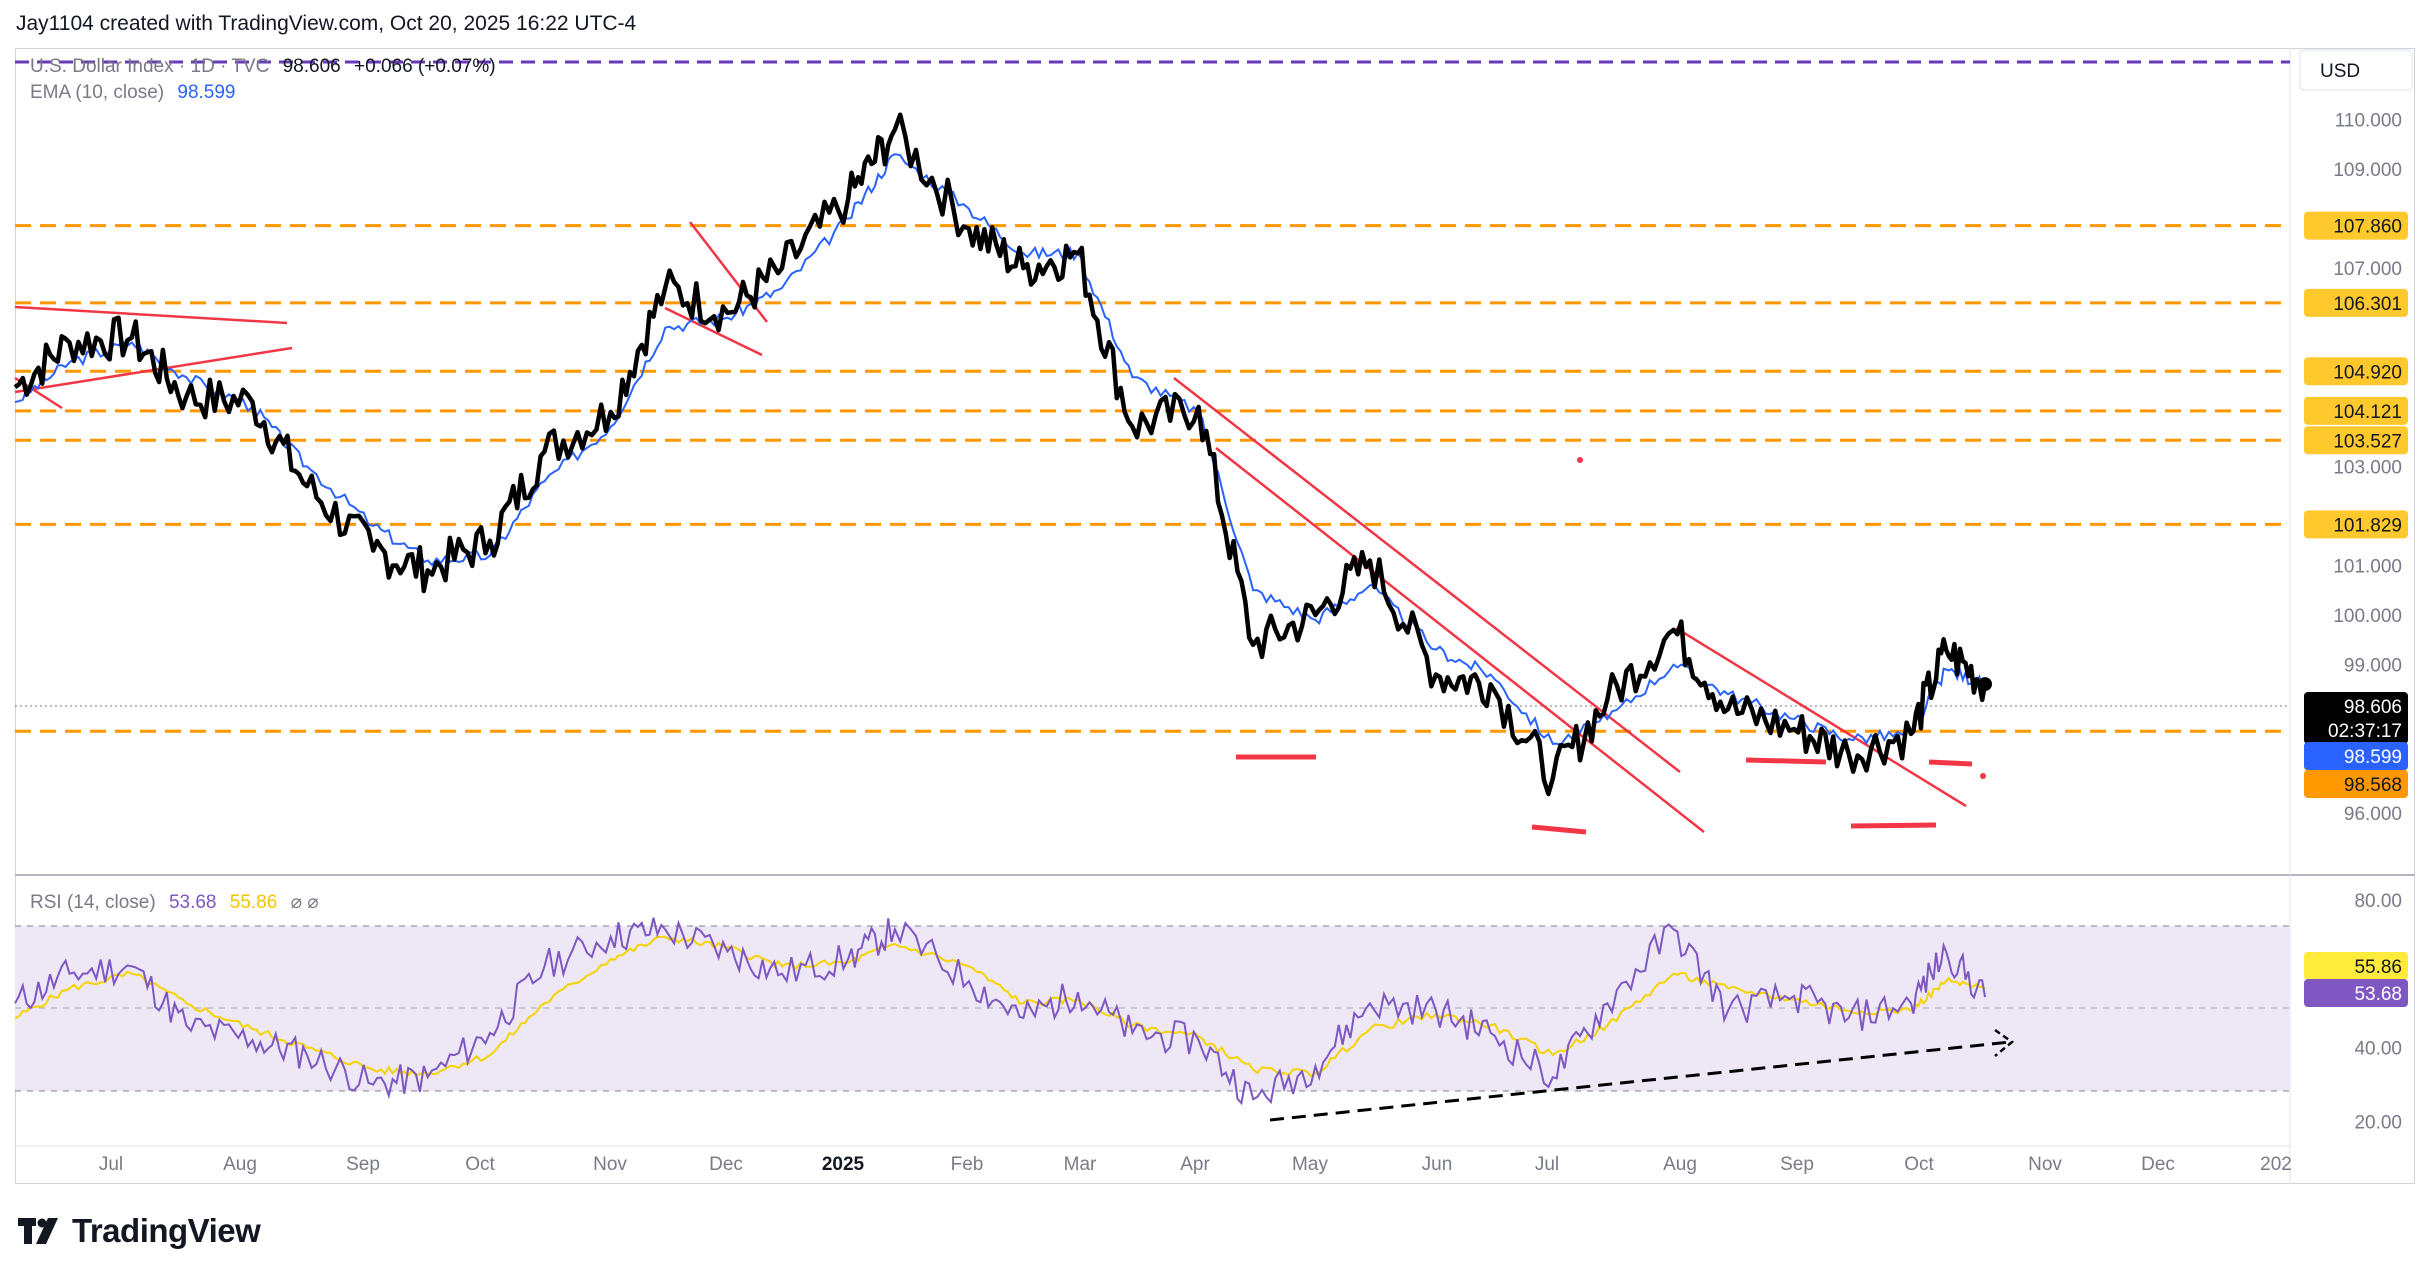  Describe the element at coordinates (1437, 1164) in the screenshot. I see `time-tick-label: Jun` at that location.